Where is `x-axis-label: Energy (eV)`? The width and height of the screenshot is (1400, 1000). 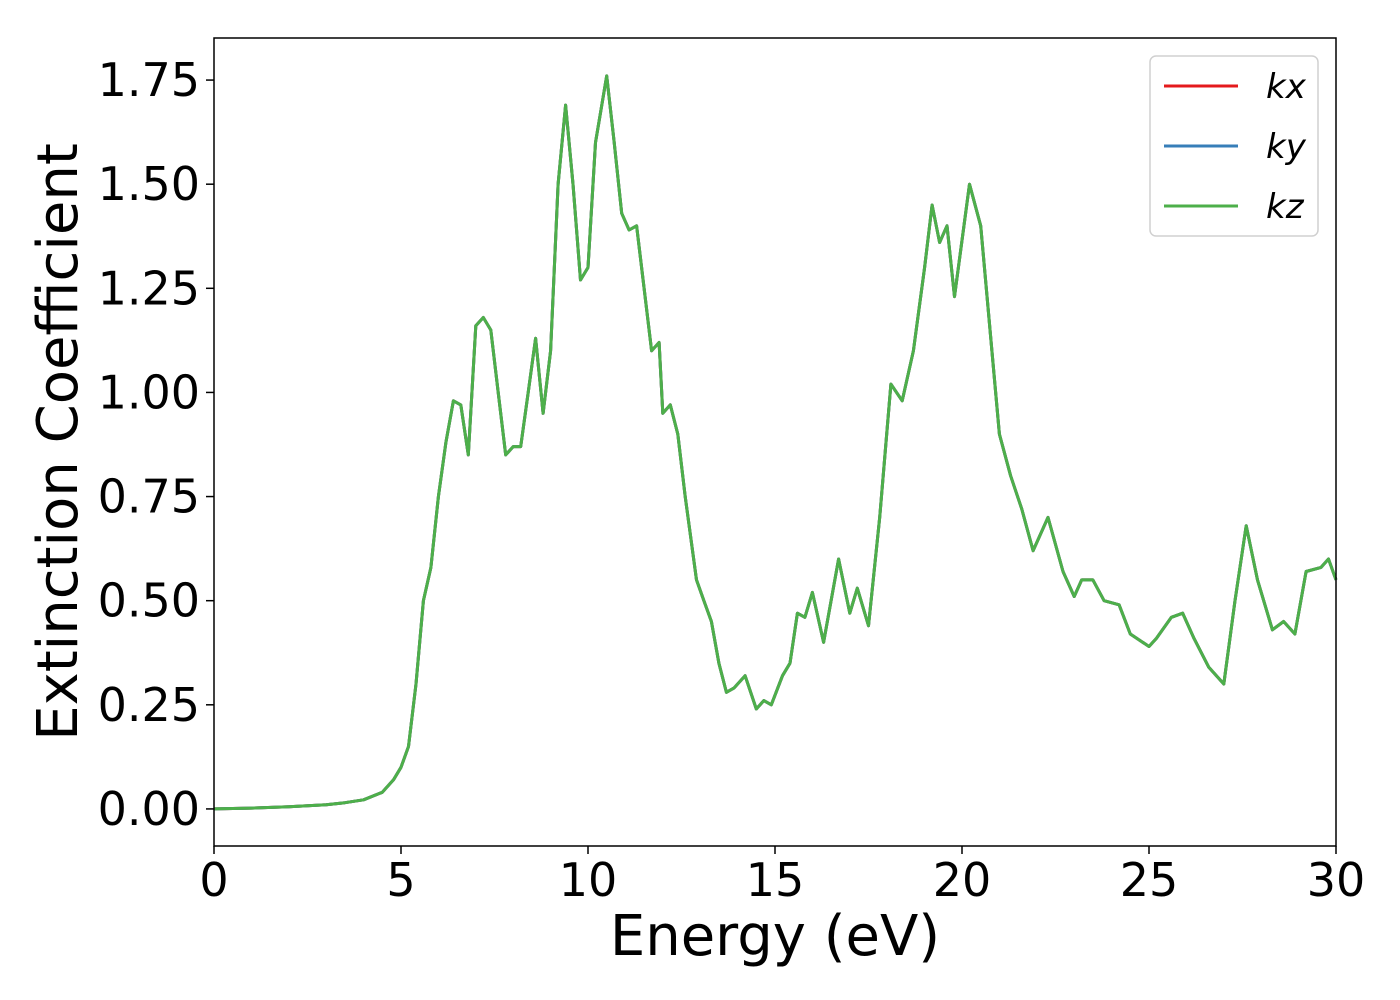 x-axis-label: Energy (eV) is located at coordinates (775, 936).